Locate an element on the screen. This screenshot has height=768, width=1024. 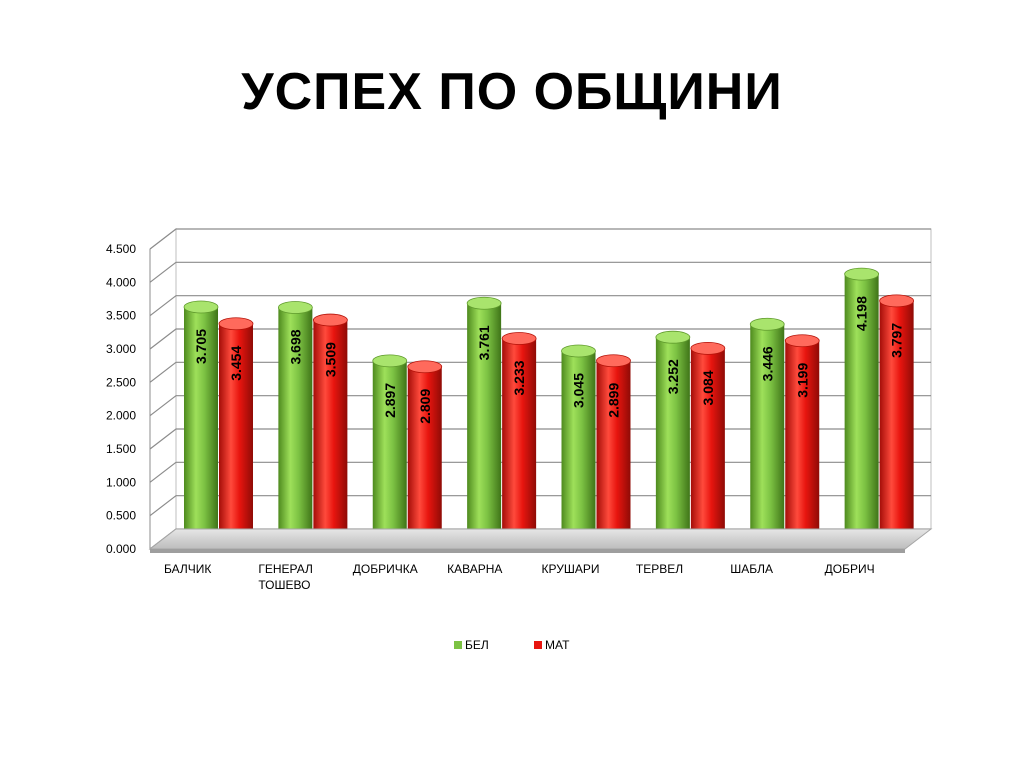
bar-bel-5: 3.252 is located at coordinates (673, 437).